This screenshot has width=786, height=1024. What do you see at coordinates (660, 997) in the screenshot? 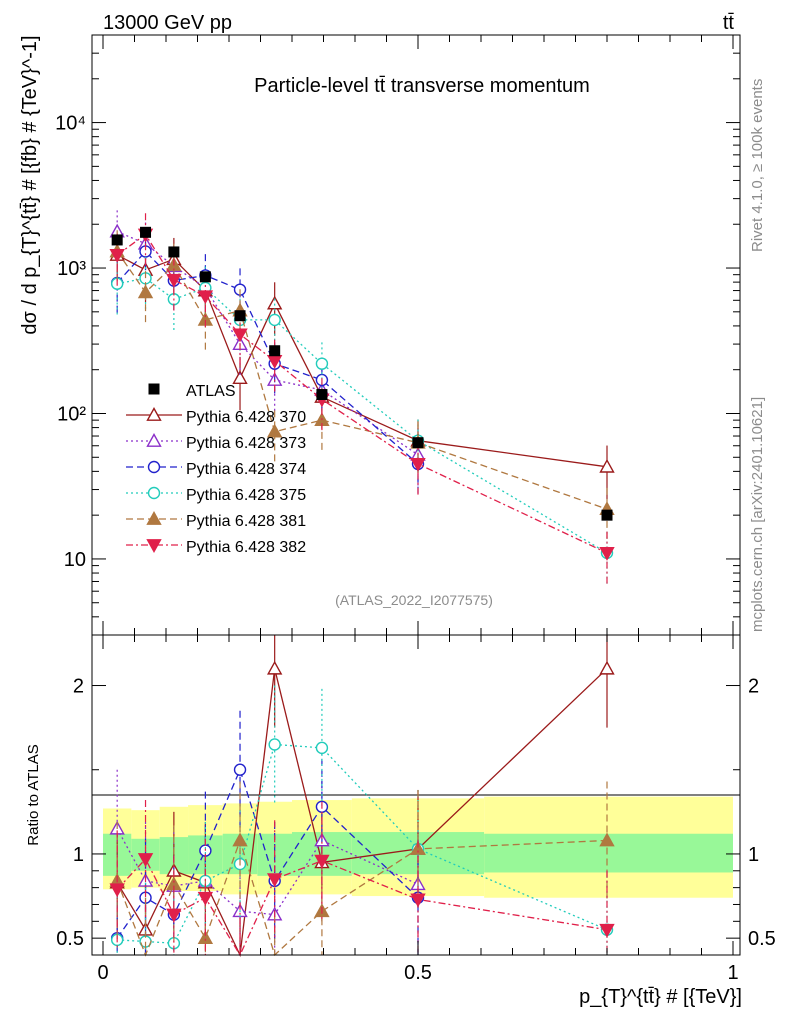
I see `x-axis-label: p_{T}^{tt̄} # [{TeV}]` at bounding box center [660, 997].